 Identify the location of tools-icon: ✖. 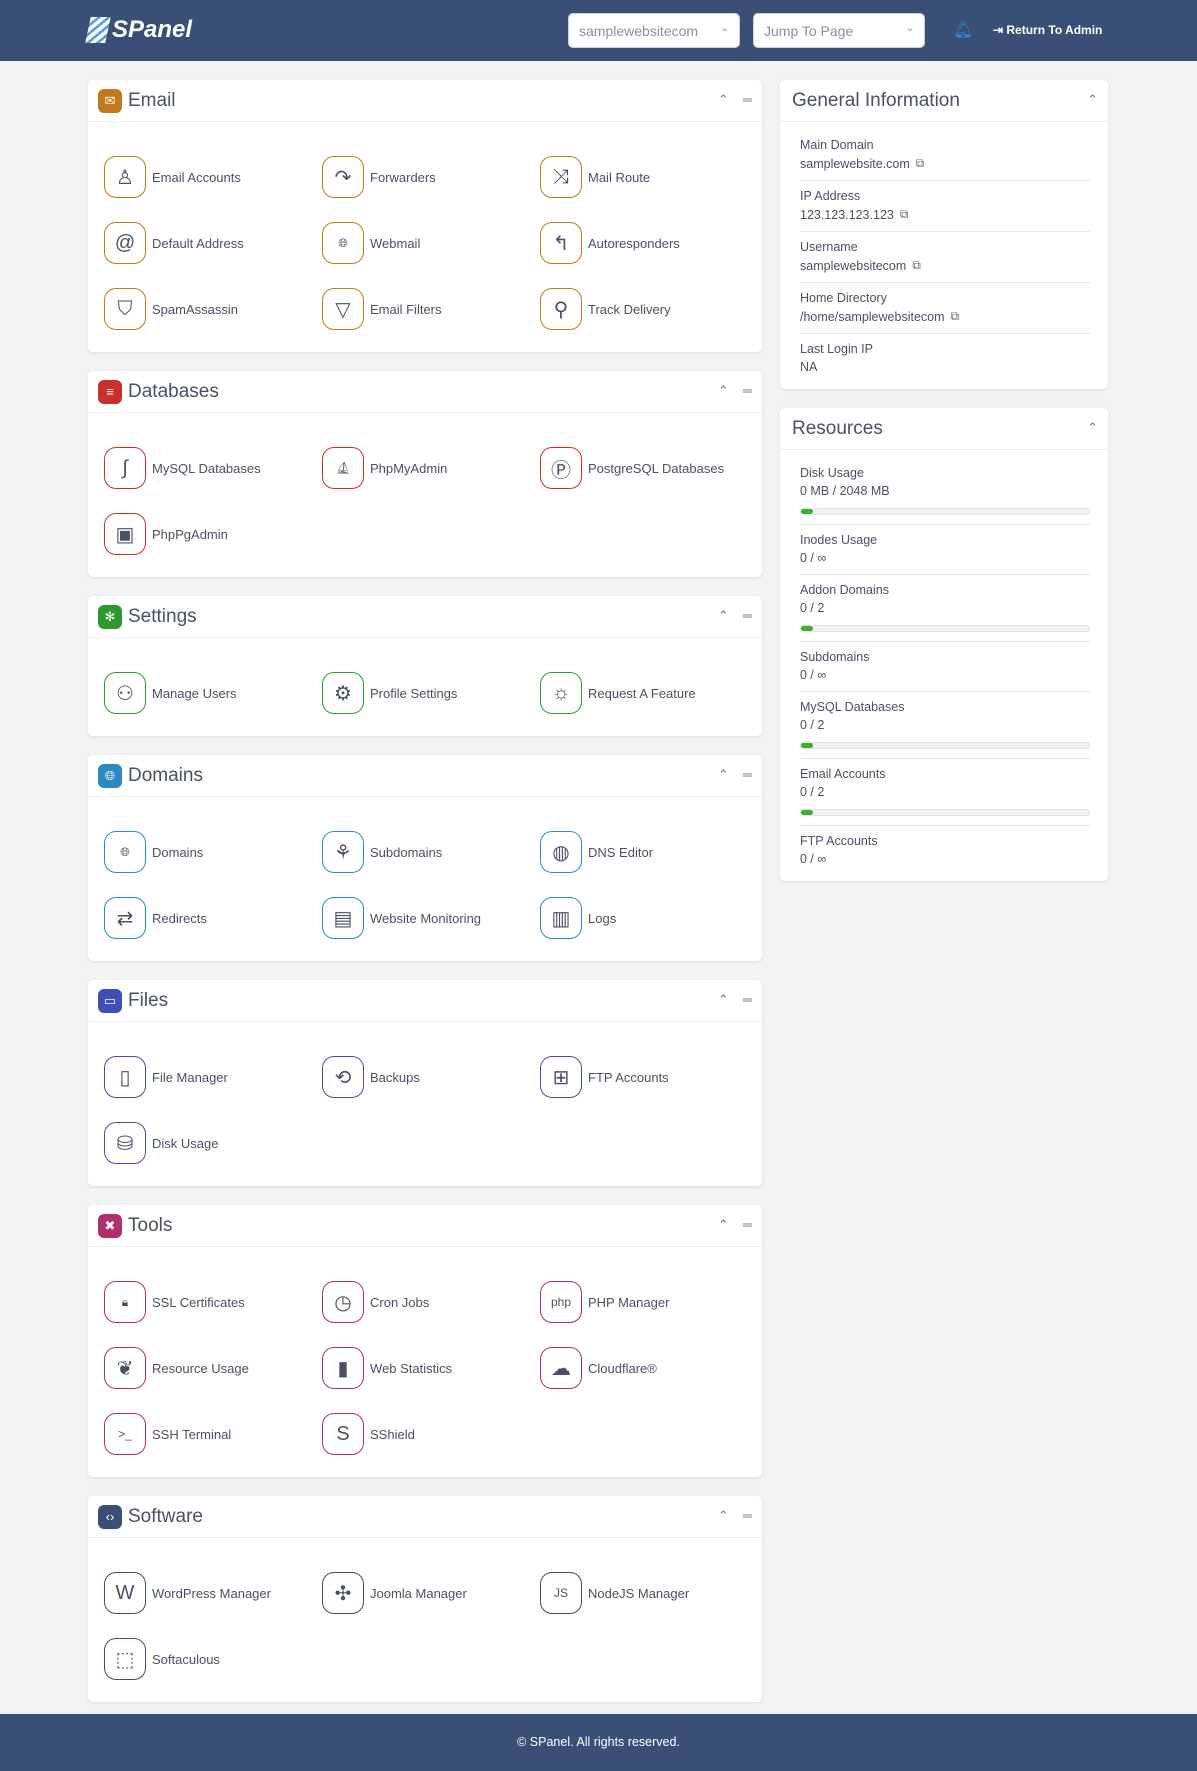
(110, 1225).